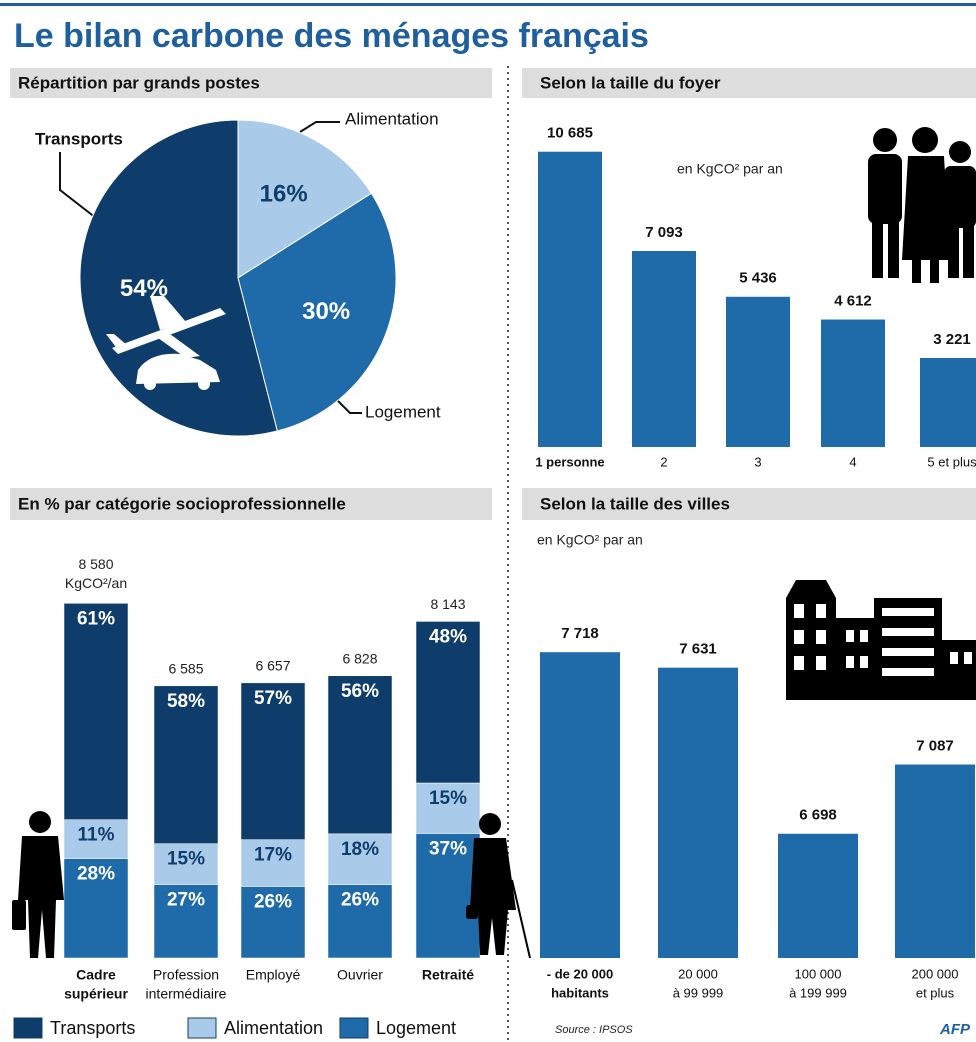  What do you see at coordinates (448, 848) in the screenshot?
I see `value-label: 37%` at bounding box center [448, 848].